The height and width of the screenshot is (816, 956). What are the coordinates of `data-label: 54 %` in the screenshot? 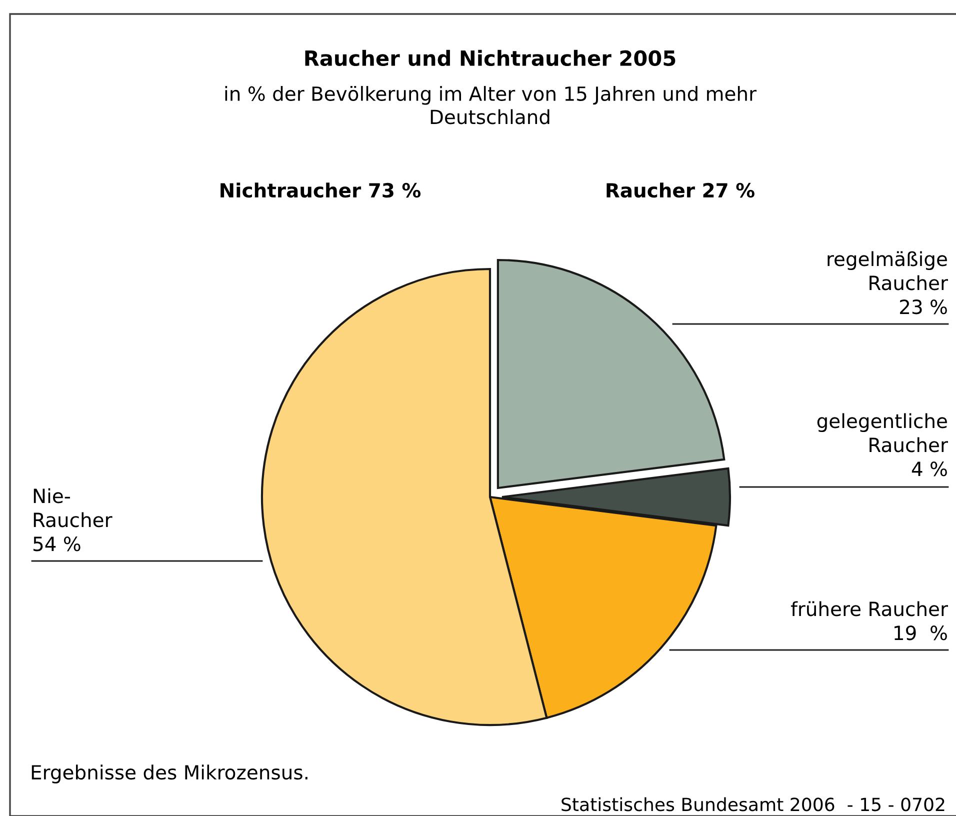 It's located at (57, 544).